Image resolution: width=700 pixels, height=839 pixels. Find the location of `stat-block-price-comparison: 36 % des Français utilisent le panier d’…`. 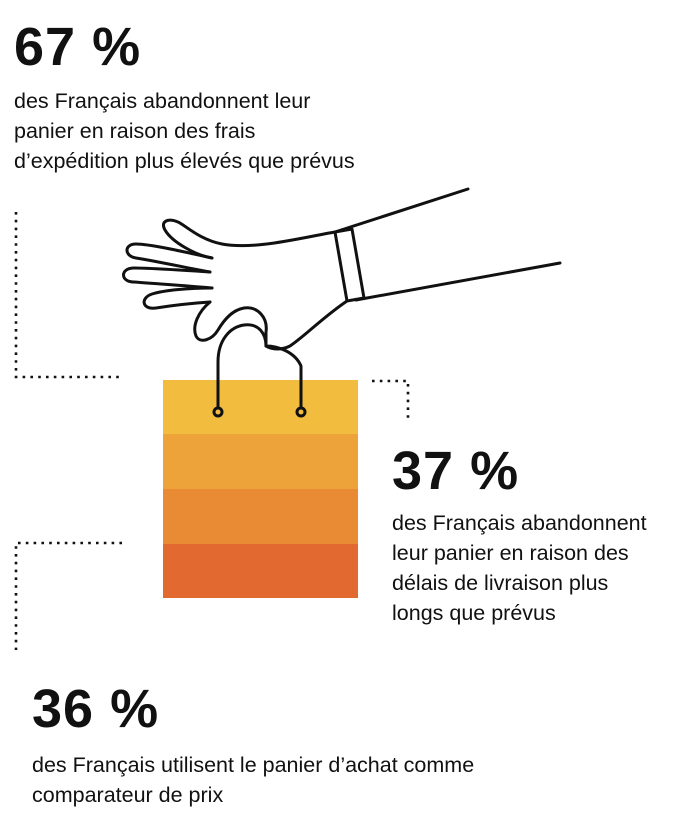

stat-block-price-comparison: 36 % des Français utilisent le panier d’… is located at coordinates (332, 746).